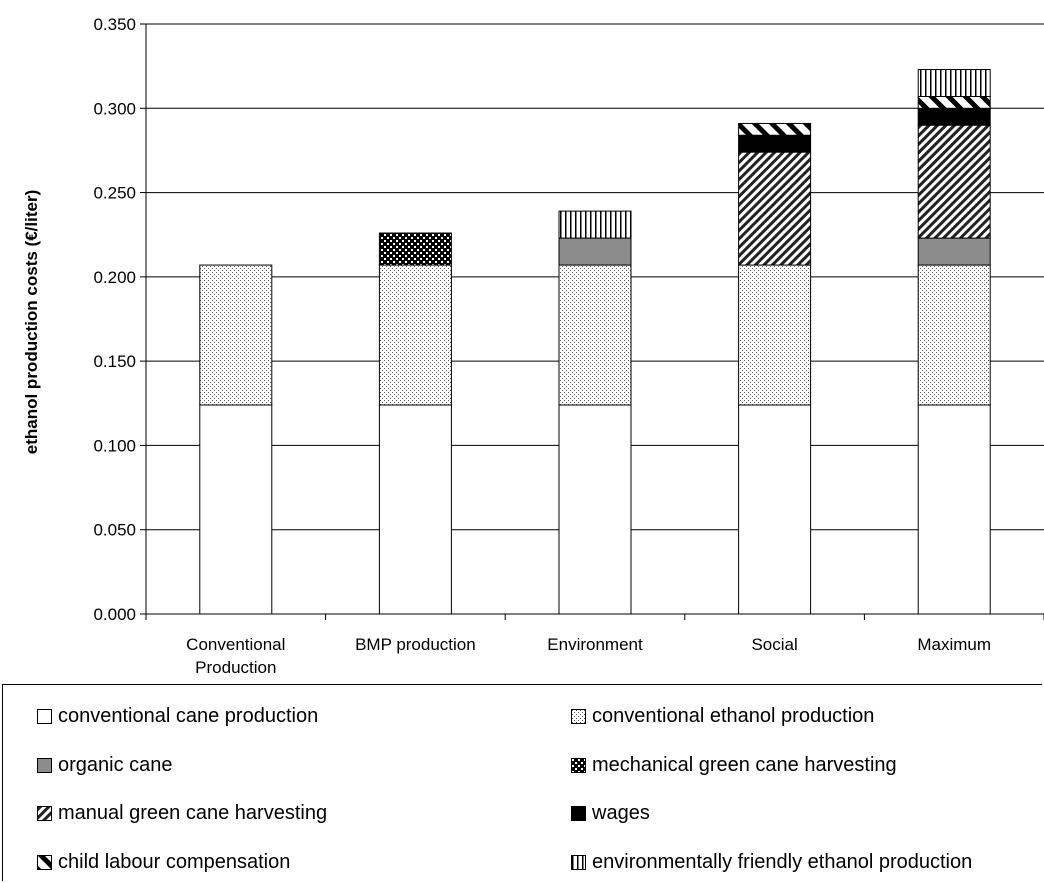 The height and width of the screenshot is (883, 1044). What do you see at coordinates (578, 813) in the screenshot?
I see `legend-swatch-black` at bounding box center [578, 813].